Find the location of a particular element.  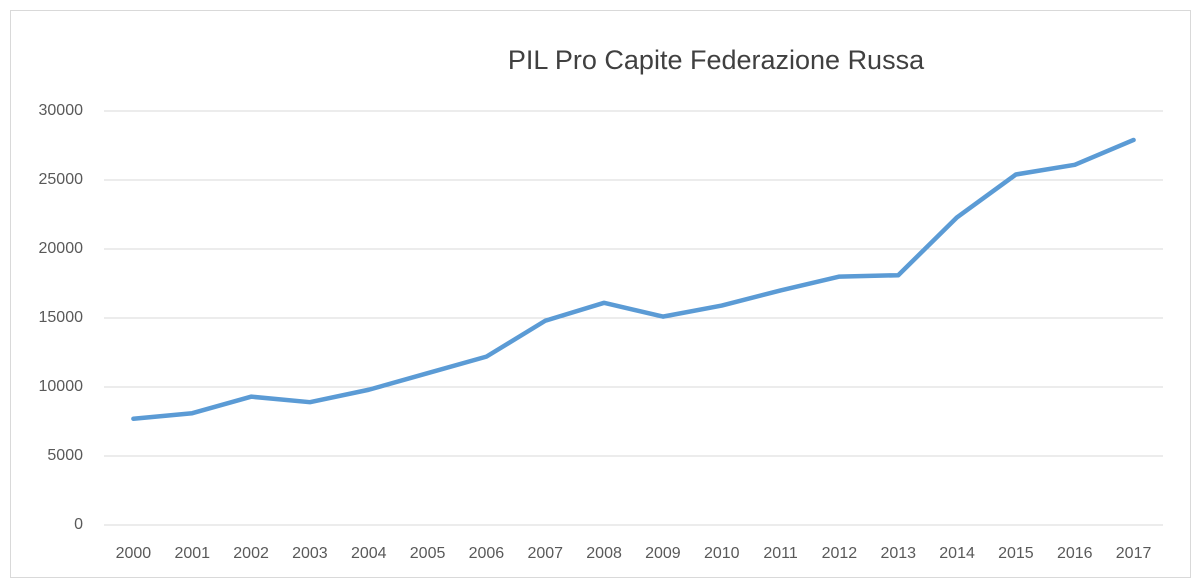

y-tick-label: 10000 is located at coordinates (61, 386).